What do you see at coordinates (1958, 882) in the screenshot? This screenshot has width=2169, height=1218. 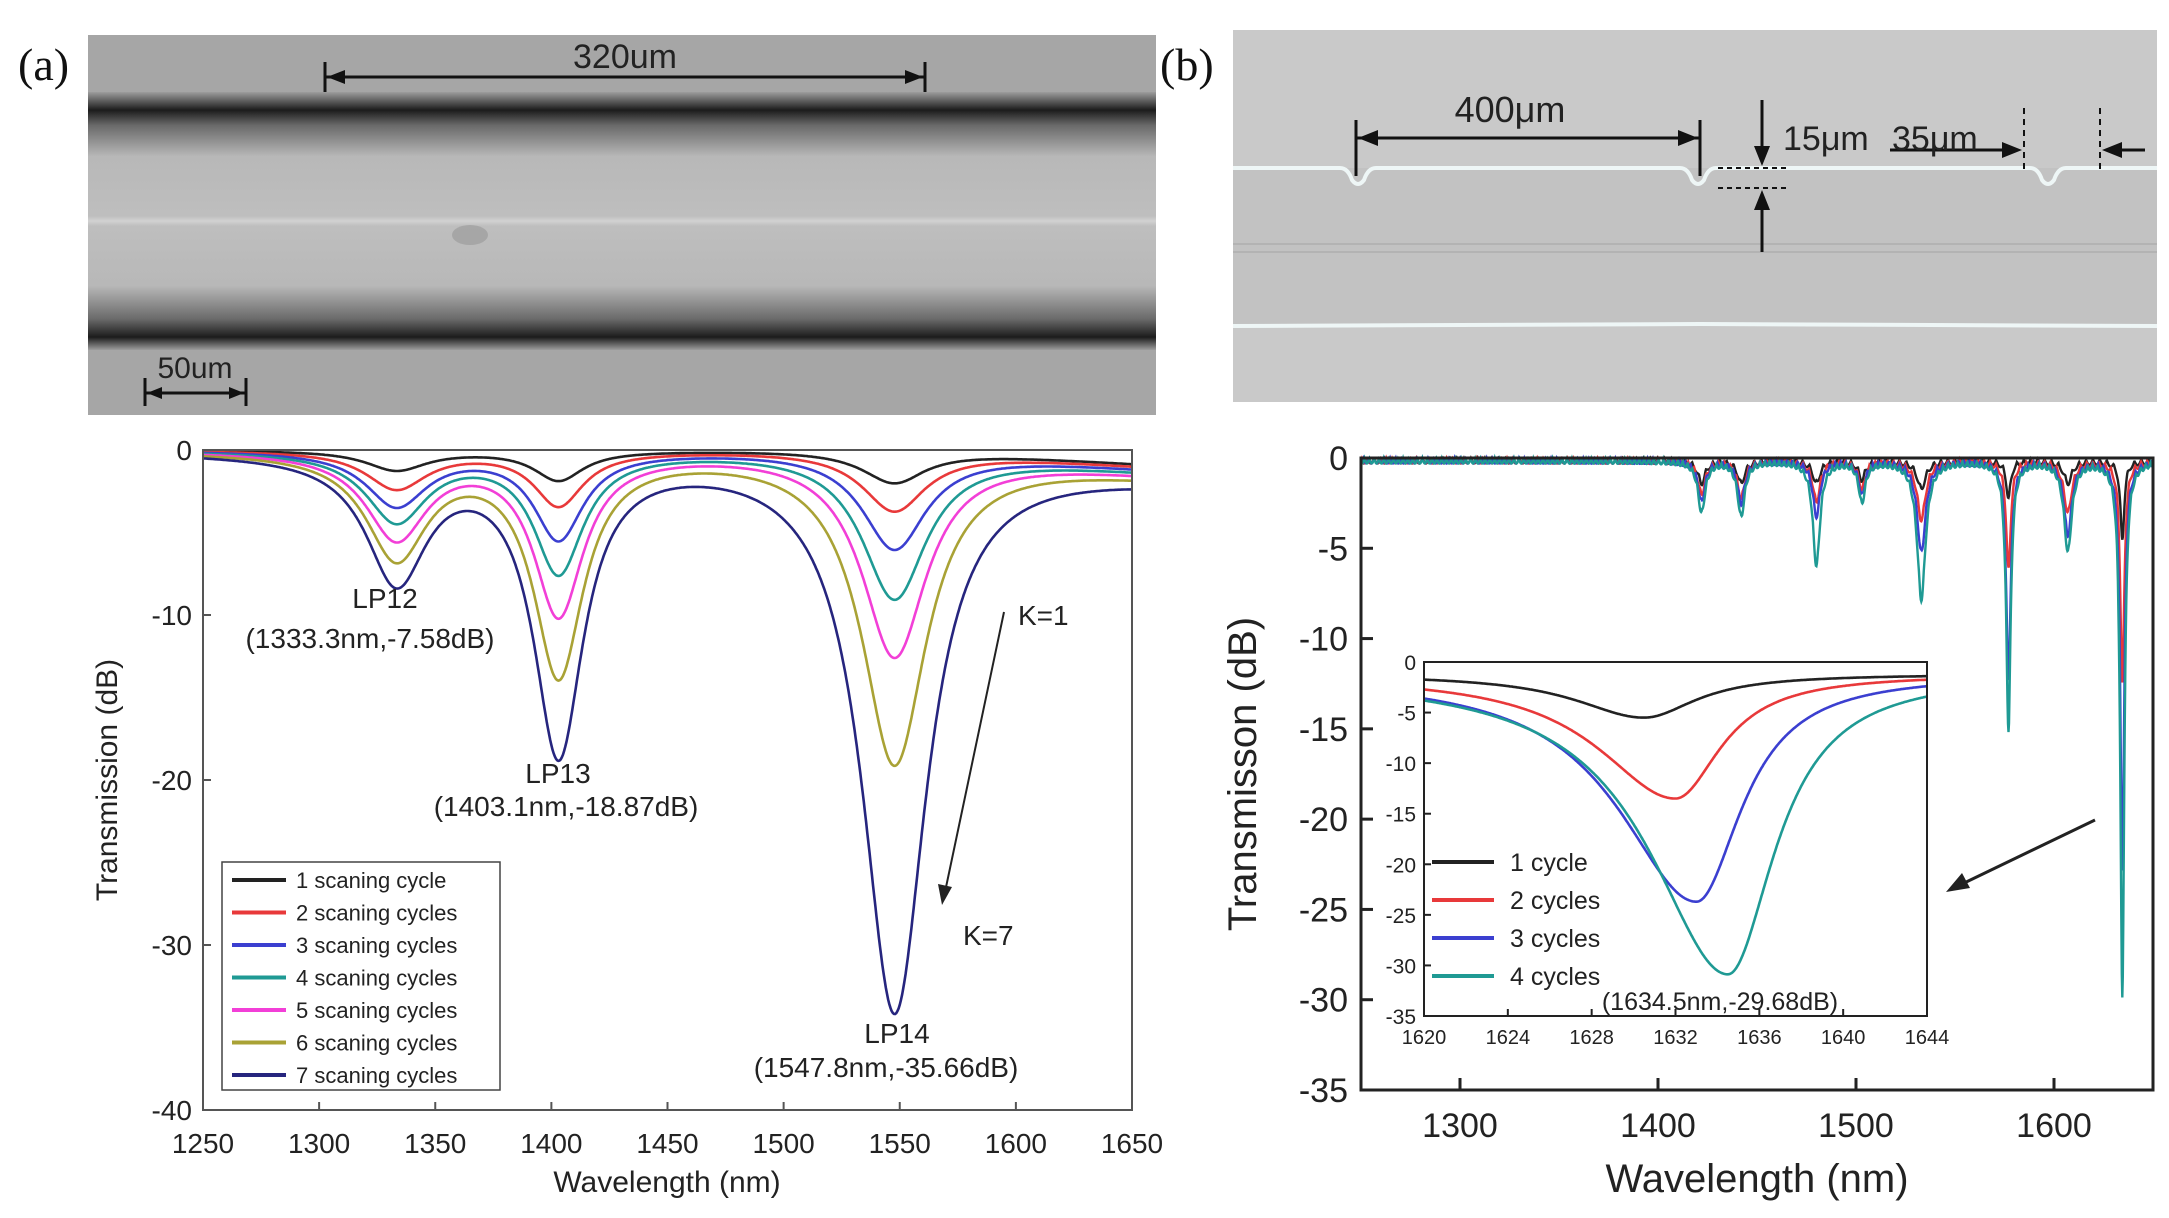 I see `chart-b-inset-arrow-head` at bounding box center [1958, 882].